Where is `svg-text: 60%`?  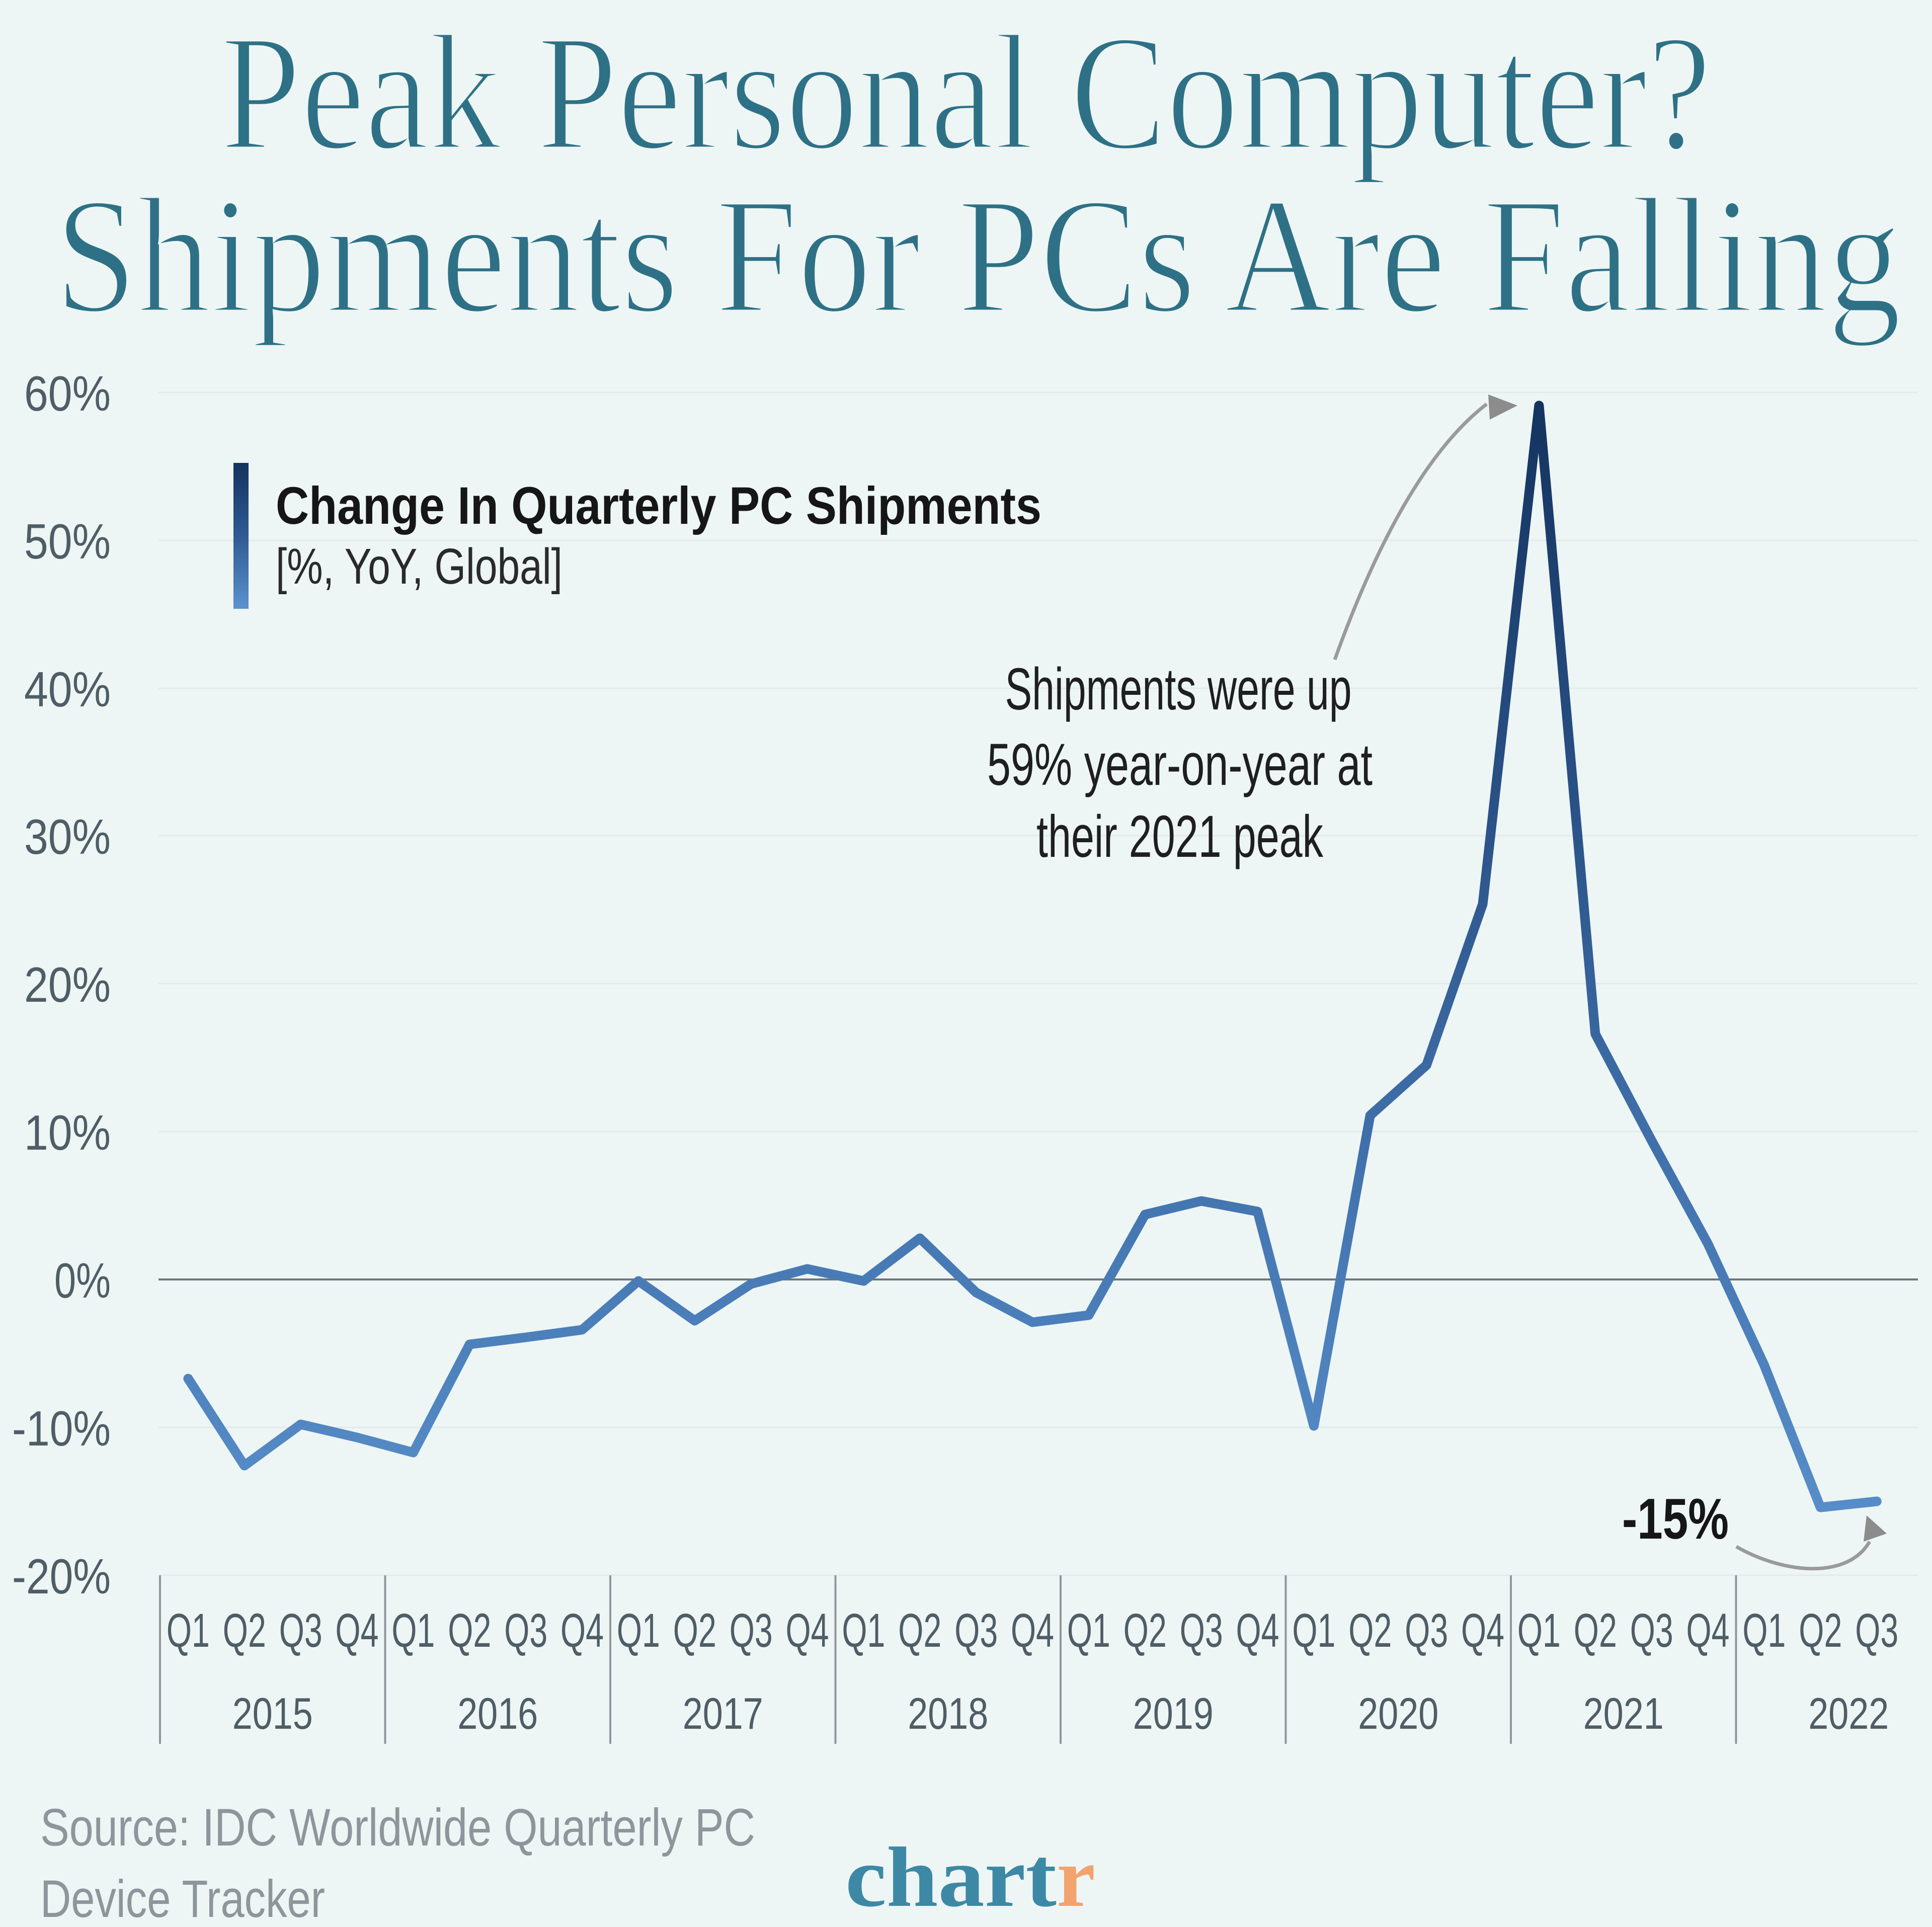 svg-text: 60% is located at coordinates (67, 394).